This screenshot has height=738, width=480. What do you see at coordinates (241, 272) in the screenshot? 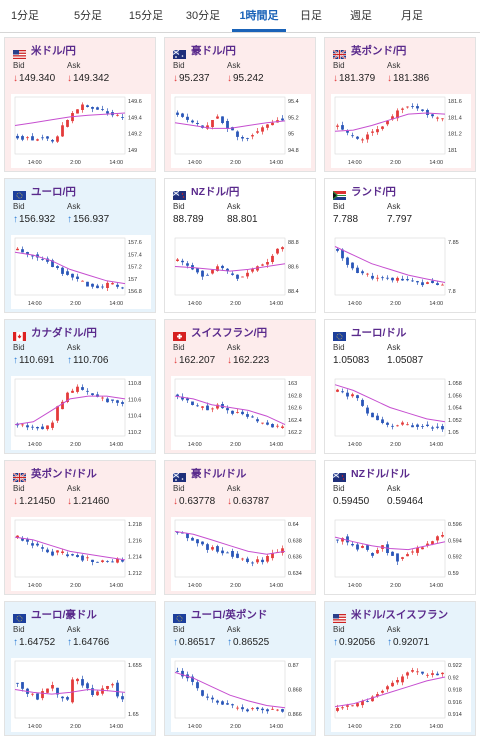
I see `candlestick-chart: 88.8 88.6 88.4 14:00 2:00 14:00` at bounding box center [241, 272].